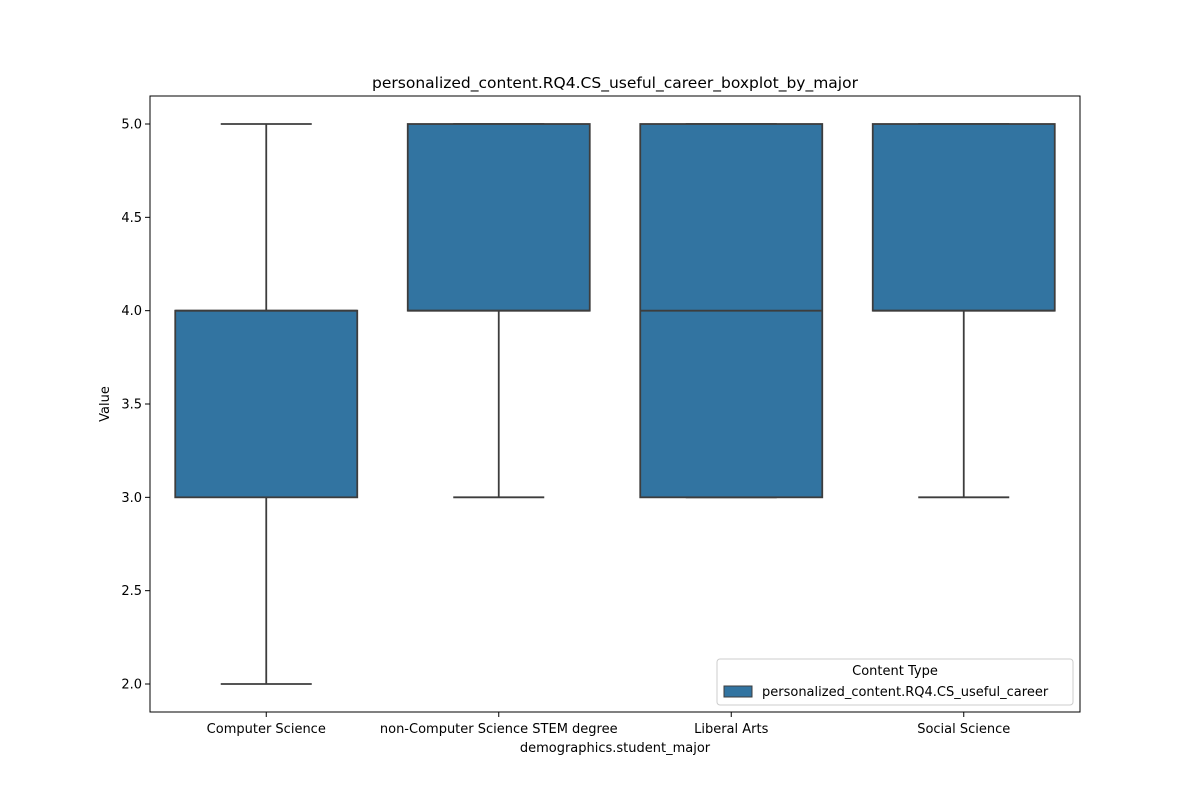  Describe the element at coordinates (105, 404) in the screenshot. I see `y-axis-label: Value` at that location.